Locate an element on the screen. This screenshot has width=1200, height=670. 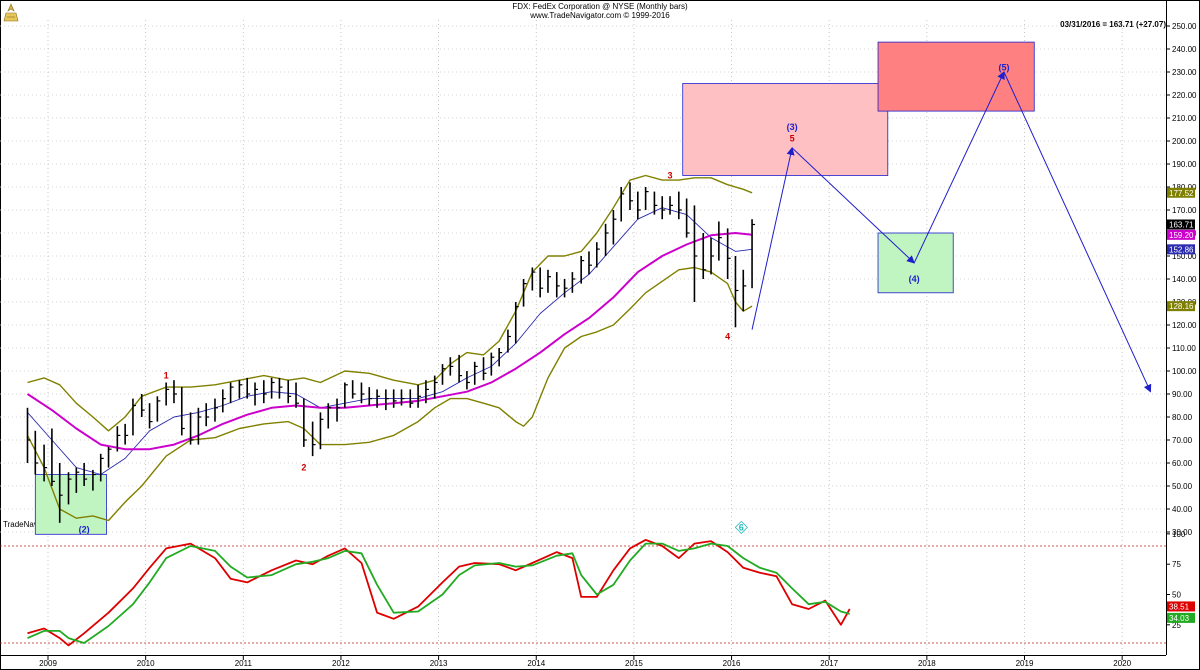
stoch-k-line is located at coordinates (439, 593).